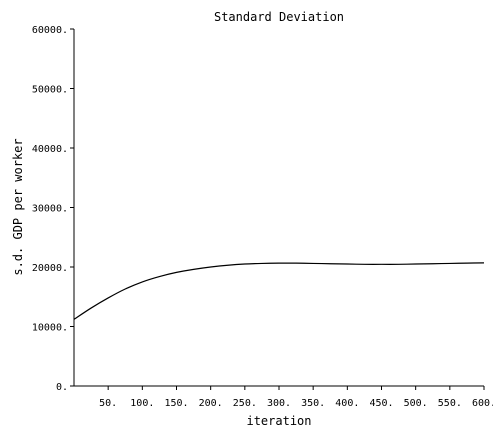  I want to click on x-tick-label: 100., so click(142, 403).